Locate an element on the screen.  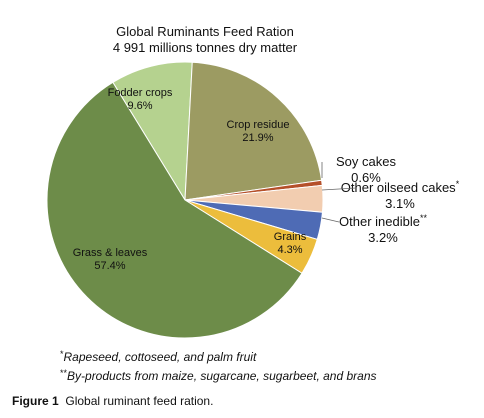
leader-line-other-oilseed-cakes is located at coordinates (339, 189).